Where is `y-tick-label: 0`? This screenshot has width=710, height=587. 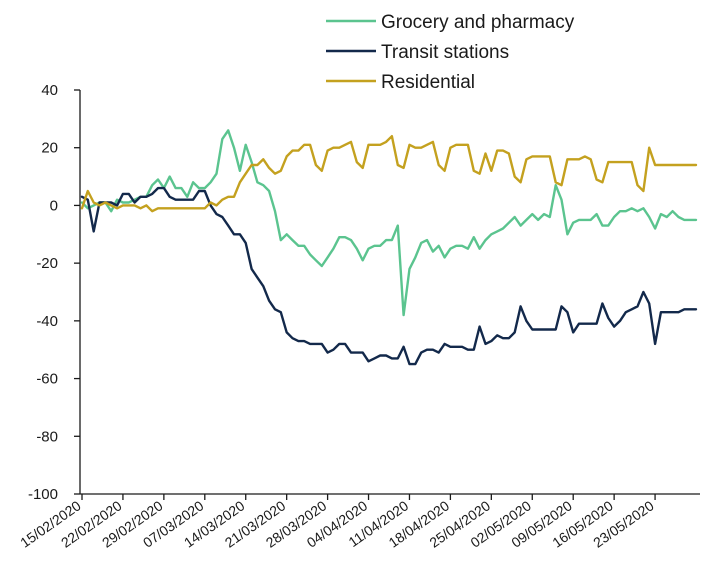
y-tick-label: 0 is located at coordinates (54, 205).